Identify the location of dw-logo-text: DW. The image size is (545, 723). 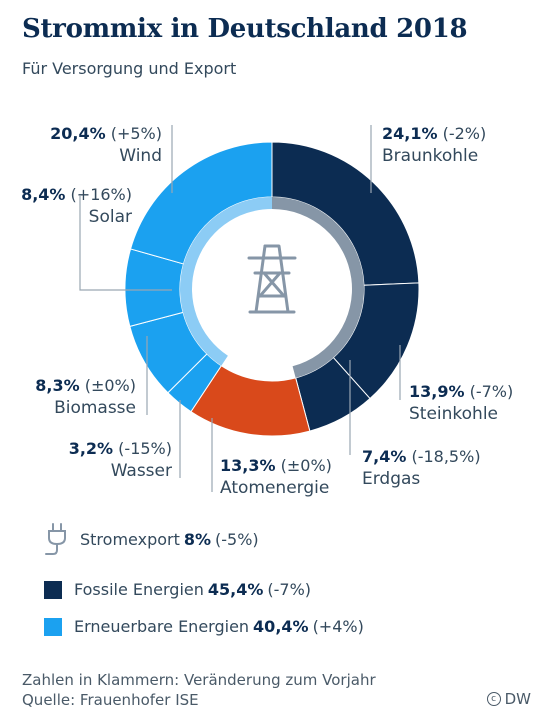
(517, 699).